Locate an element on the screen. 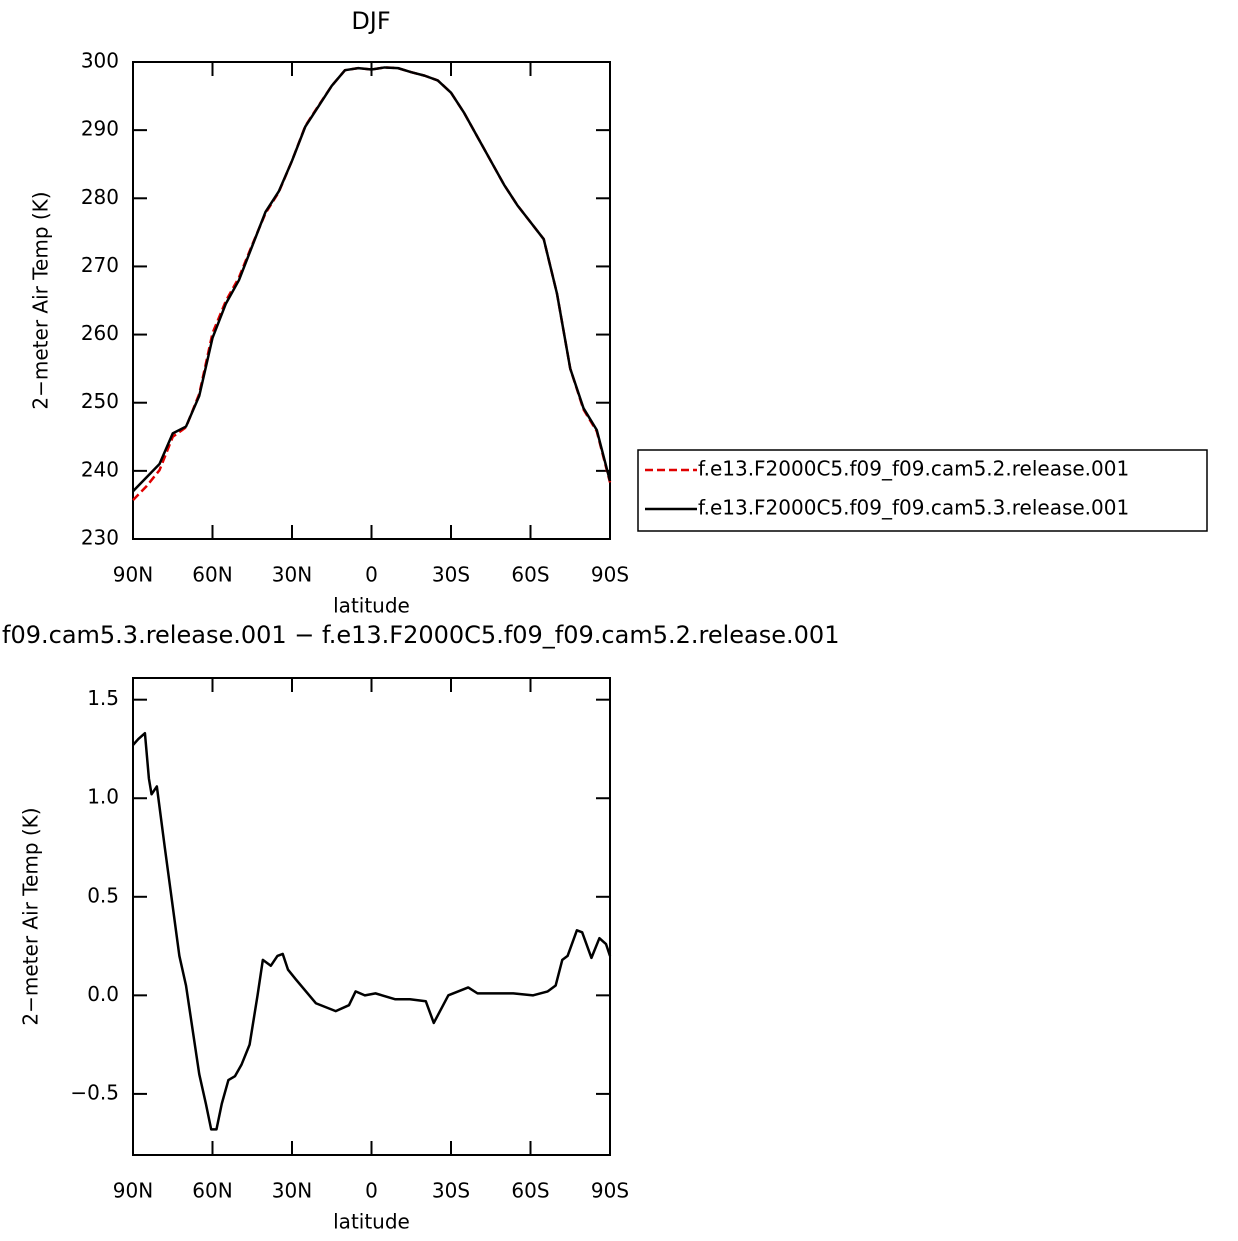 This screenshot has height=1241, width=1238. chart-title: DJF is located at coordinates (370, 21).